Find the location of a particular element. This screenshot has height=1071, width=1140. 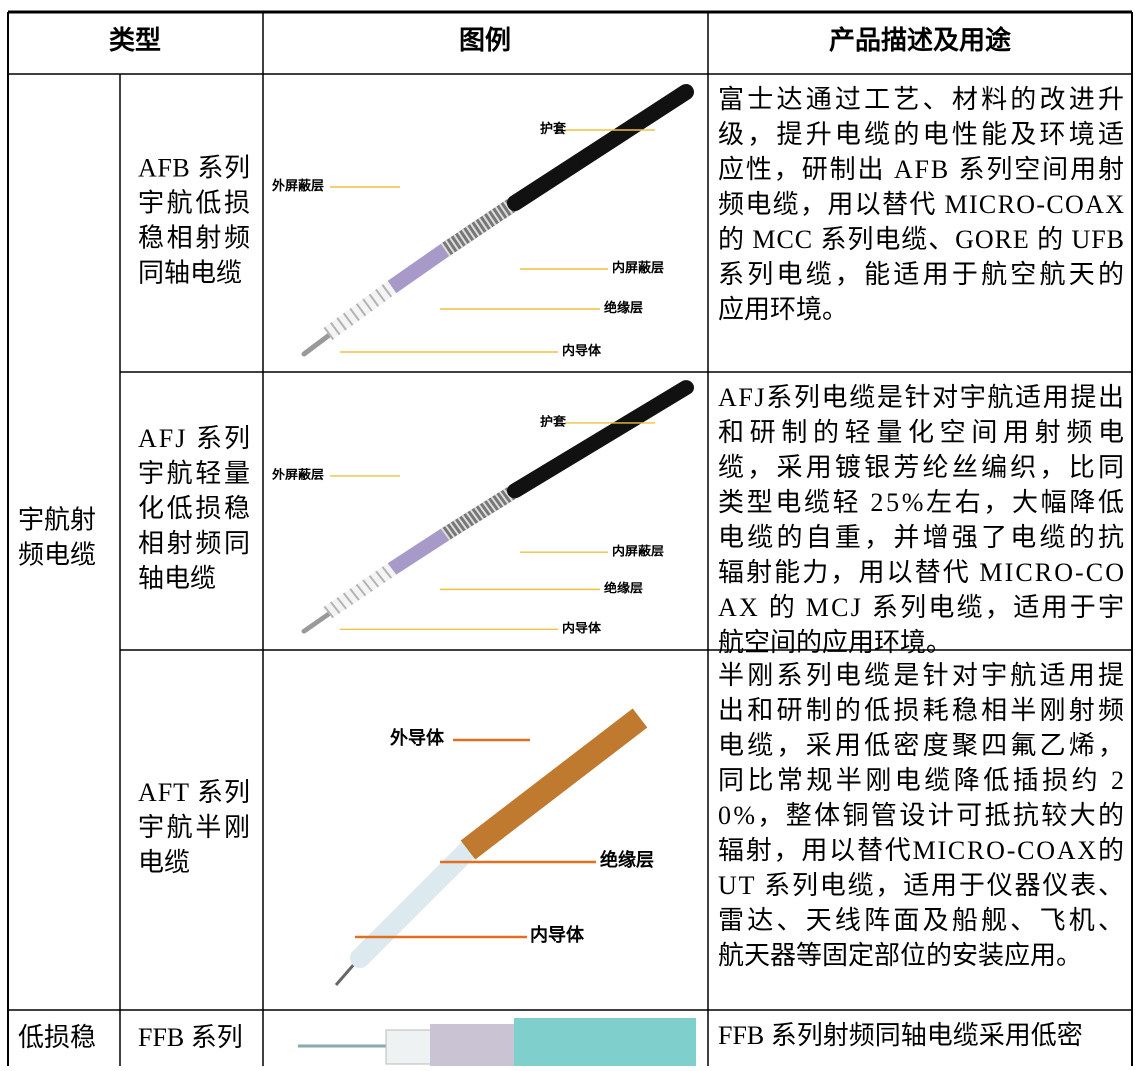

product-description: 和研制的轻量化空间用射频电 is located at coordinates (921, 432).